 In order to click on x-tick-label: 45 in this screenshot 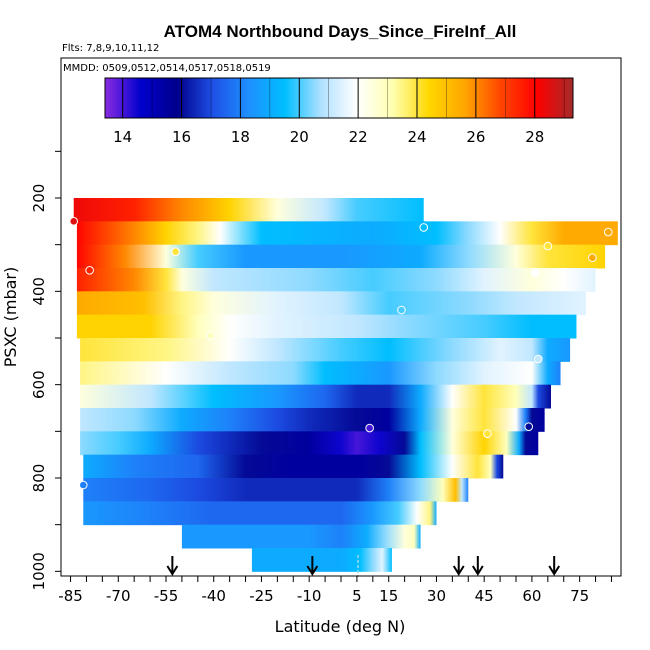, I will do `click(484, 596)`.